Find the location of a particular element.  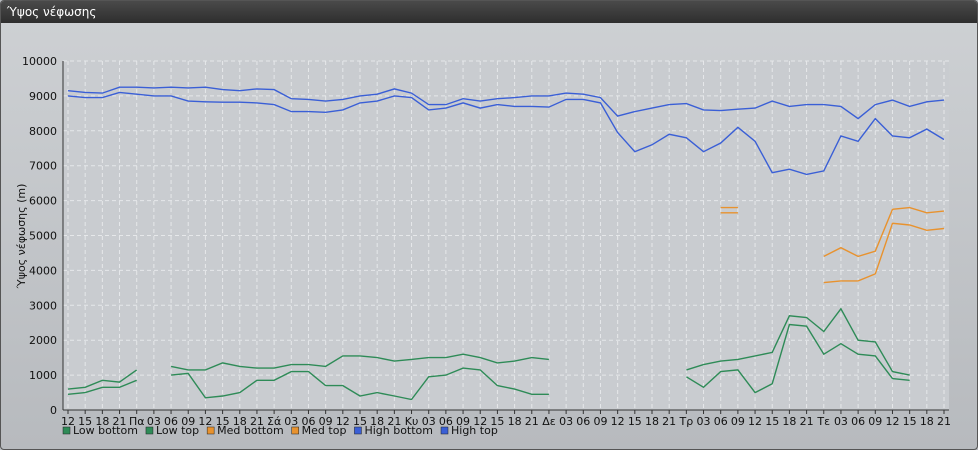

legend-label: Med top is located at coordinates (324, 430).